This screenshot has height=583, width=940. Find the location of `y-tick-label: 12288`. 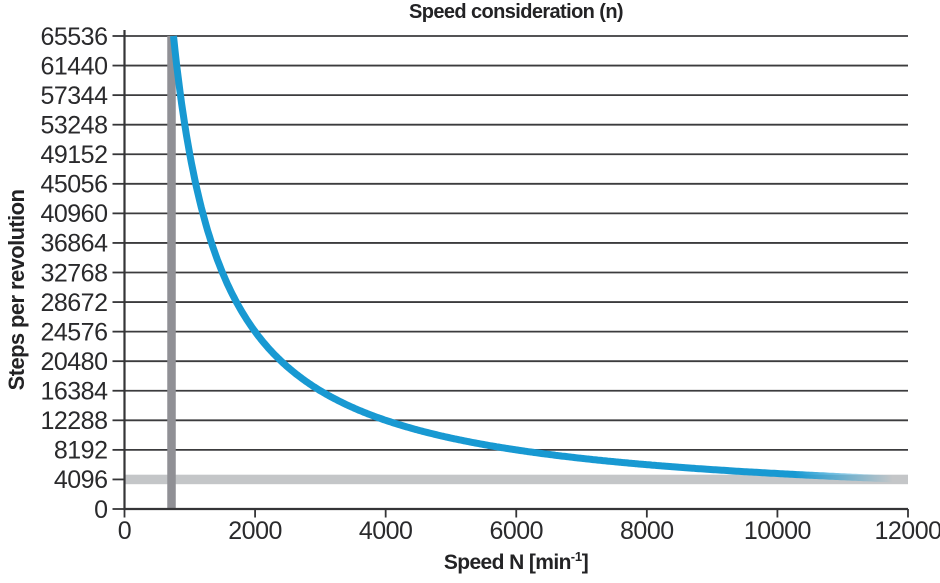

y-tick-label: 12288 is located at coordinates (73, 421).